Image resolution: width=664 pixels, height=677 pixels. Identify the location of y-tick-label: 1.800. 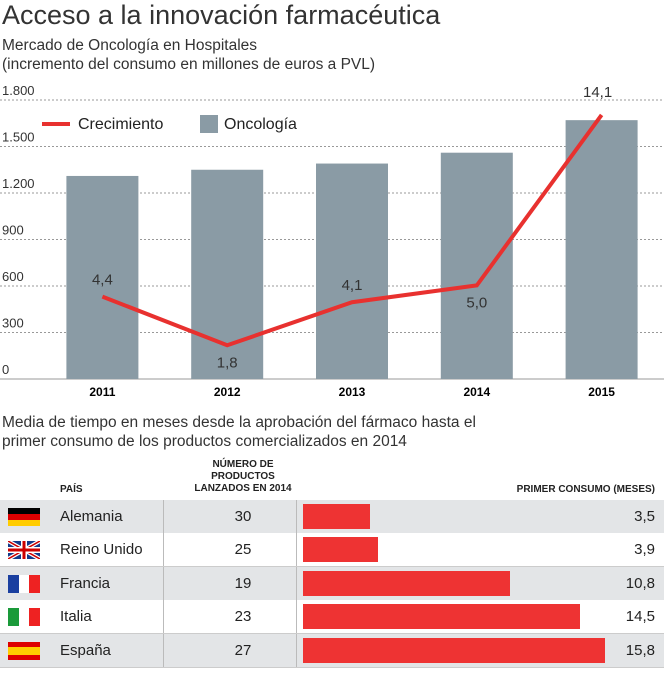
(18, 90).